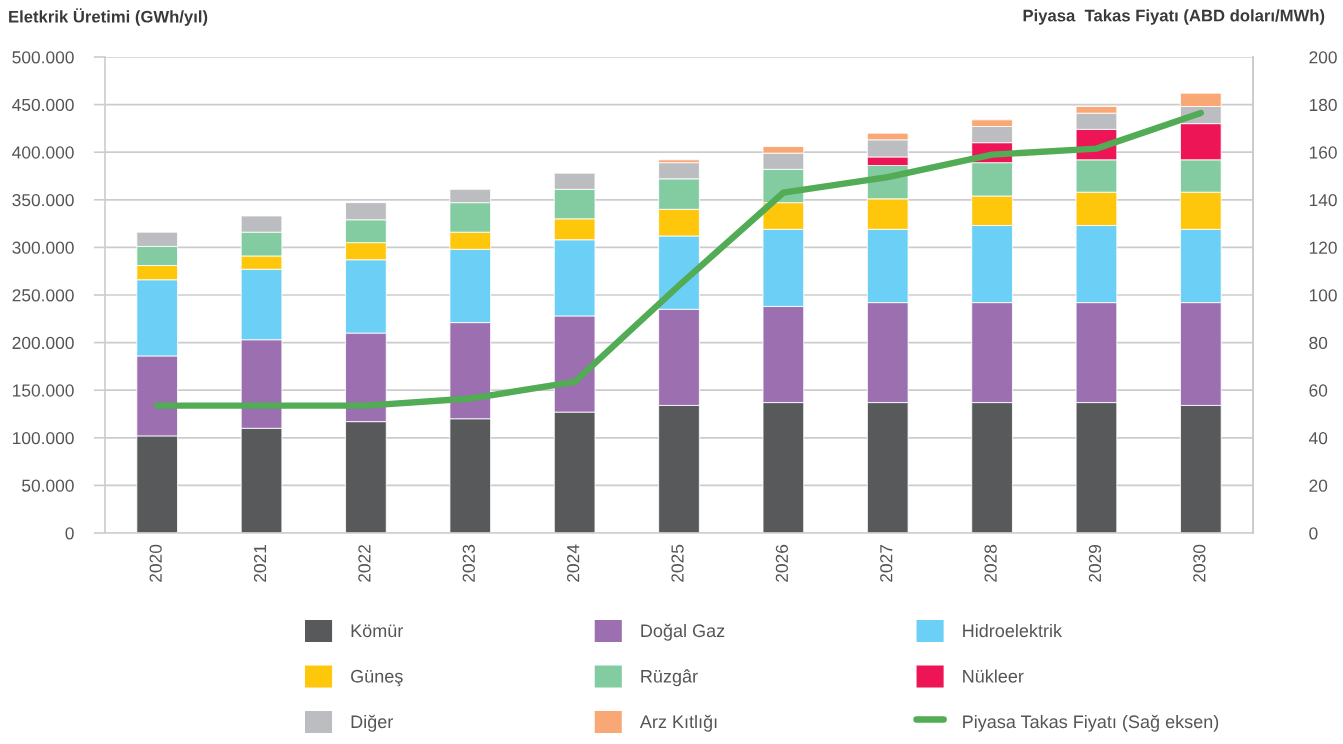 Image resolution: width=1343 pixels, height=744 pixels. What do you see at coordinates (48, 485) in the screenshot?
I see `y-tick-label: 50.000` at bounding box center [48, 485].